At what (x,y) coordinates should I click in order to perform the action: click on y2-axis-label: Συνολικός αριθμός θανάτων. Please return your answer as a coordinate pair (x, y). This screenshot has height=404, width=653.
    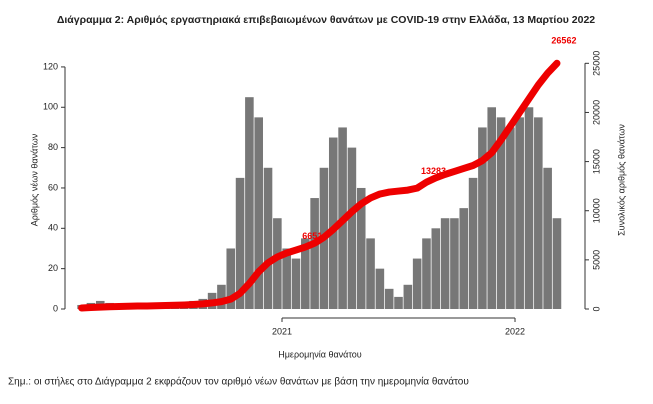
    Looking at the image, I should click on (621, 180).